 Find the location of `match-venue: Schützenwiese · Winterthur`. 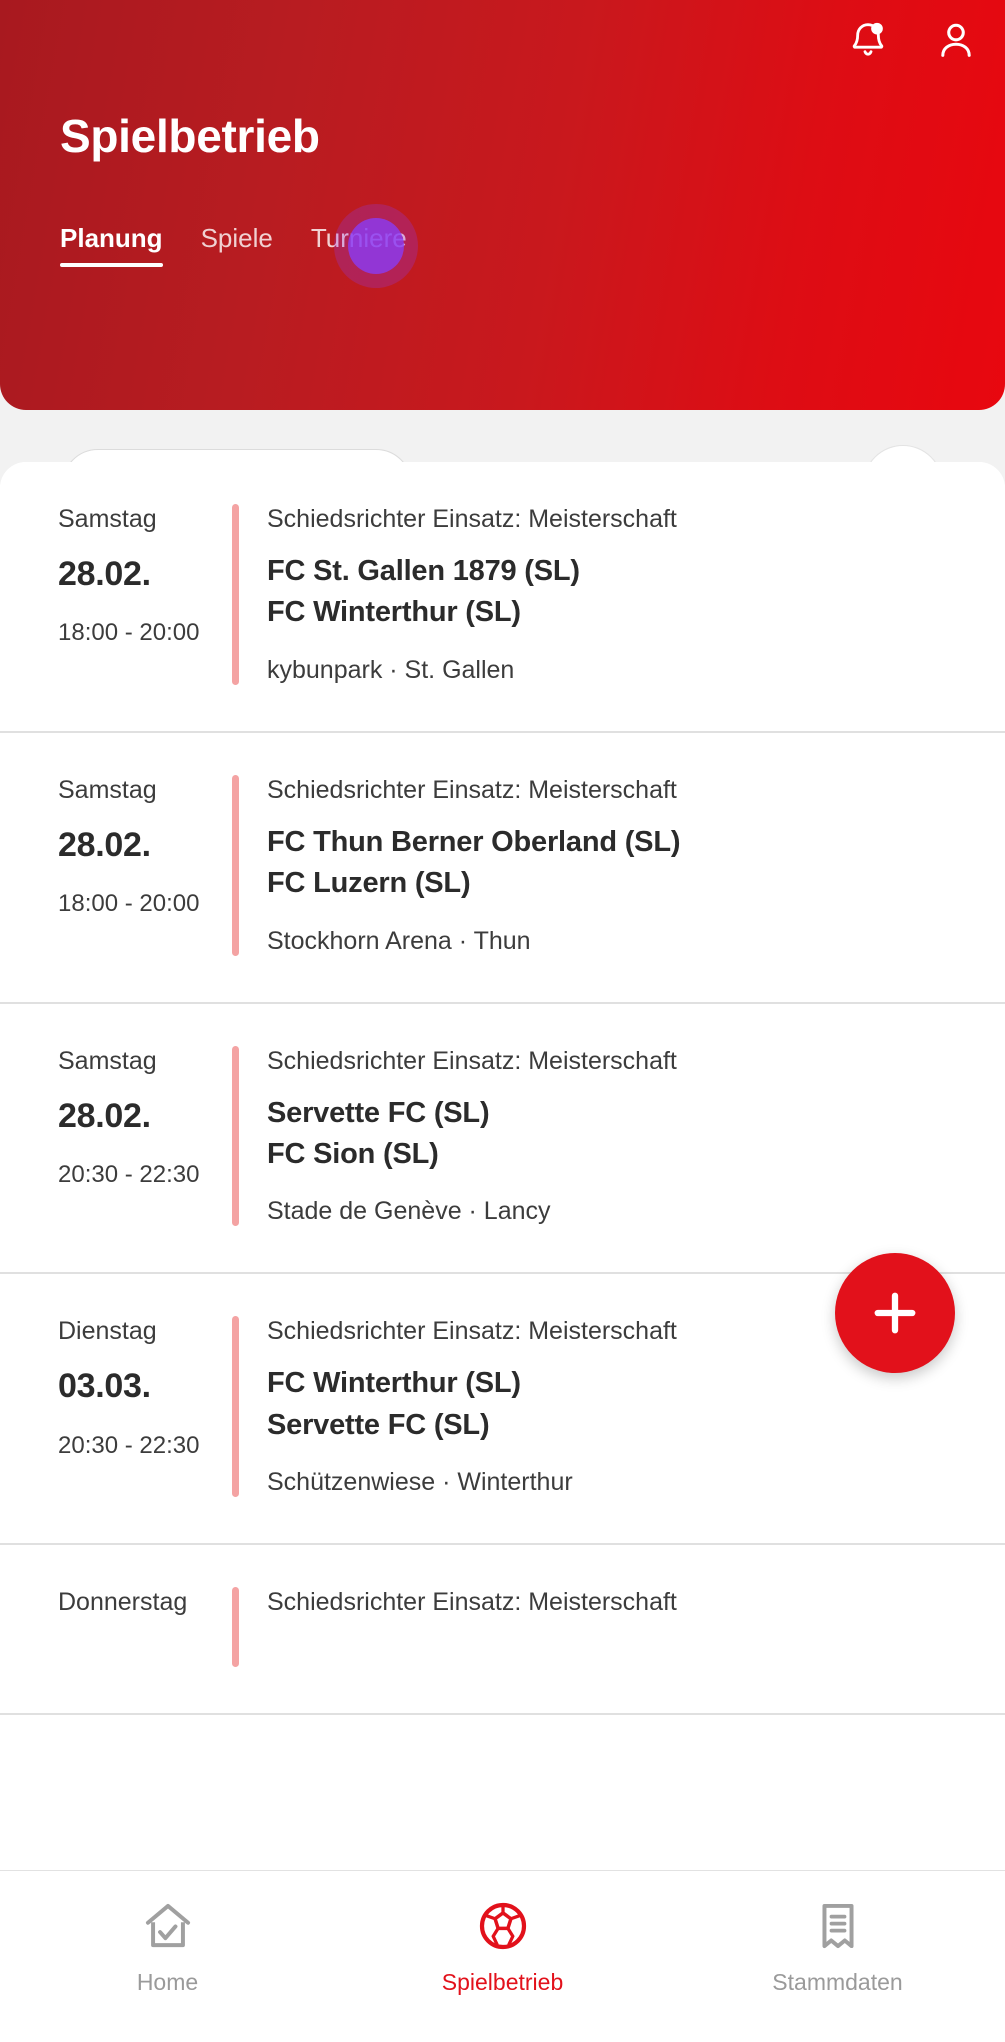

match-venue: Schützenwiese · Winterthur is located at coordinates (420, 1482).